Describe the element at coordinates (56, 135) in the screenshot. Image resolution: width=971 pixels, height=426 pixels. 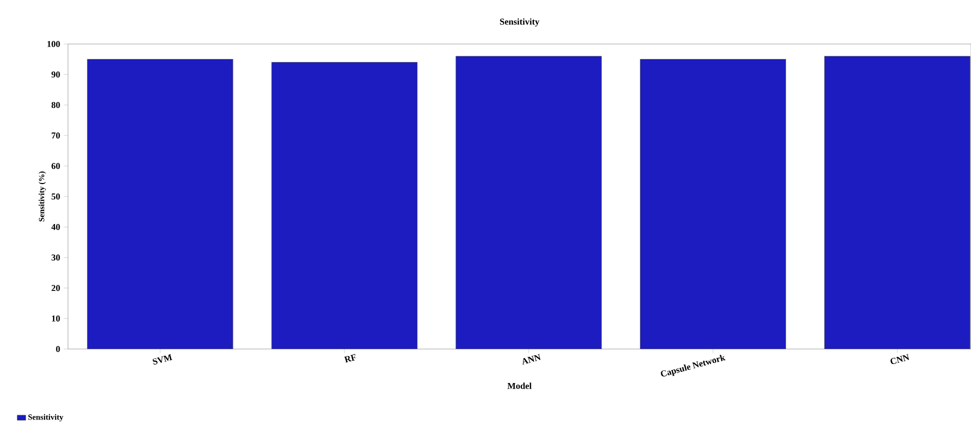
I see `y-tick-label: 70` at that location.